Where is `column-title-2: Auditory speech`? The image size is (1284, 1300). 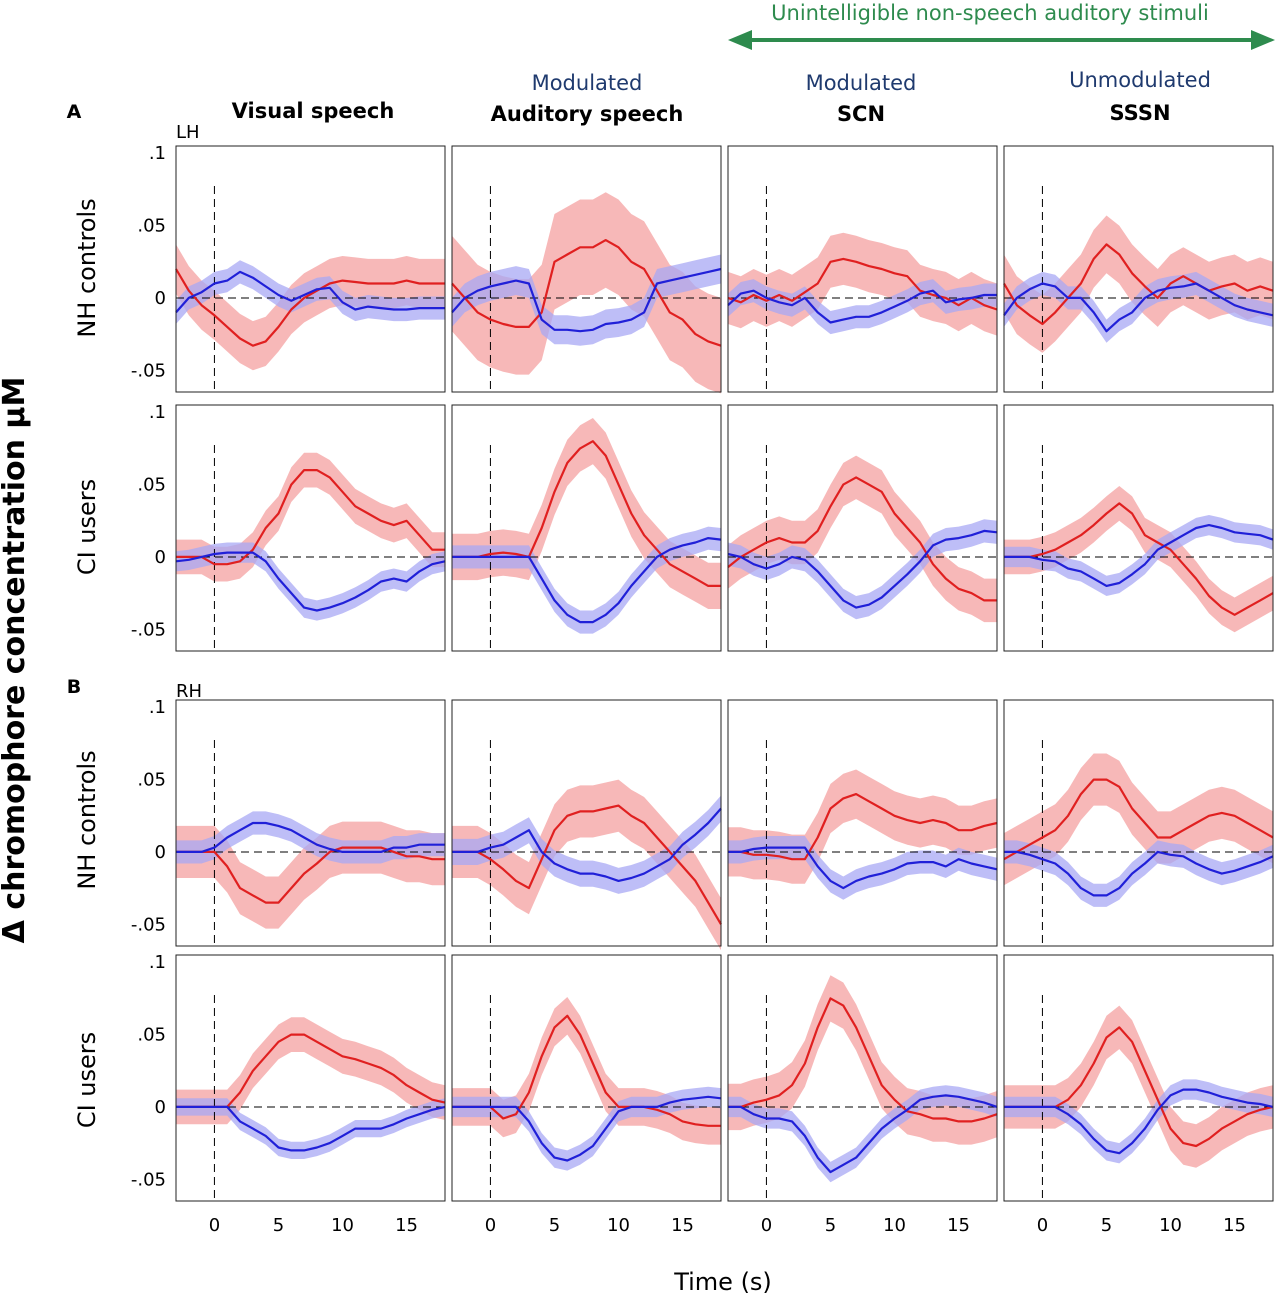 column-title-2: Auditory speech is located at coordinates (587, 114).